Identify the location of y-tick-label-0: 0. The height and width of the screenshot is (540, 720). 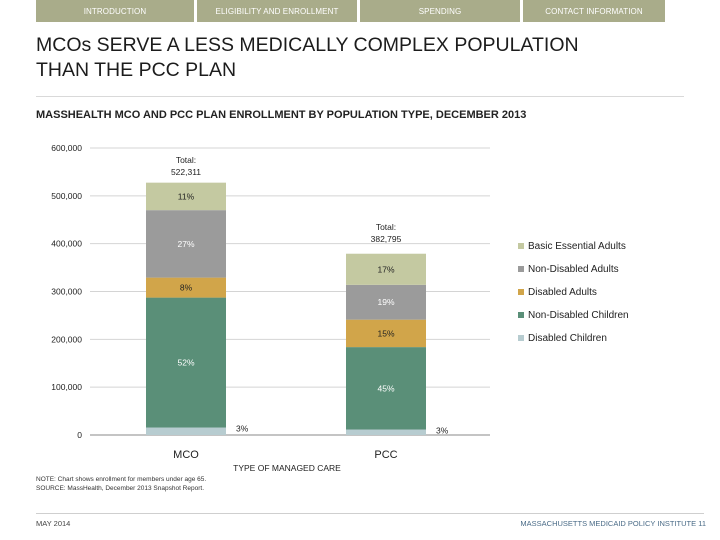
(79, 435).